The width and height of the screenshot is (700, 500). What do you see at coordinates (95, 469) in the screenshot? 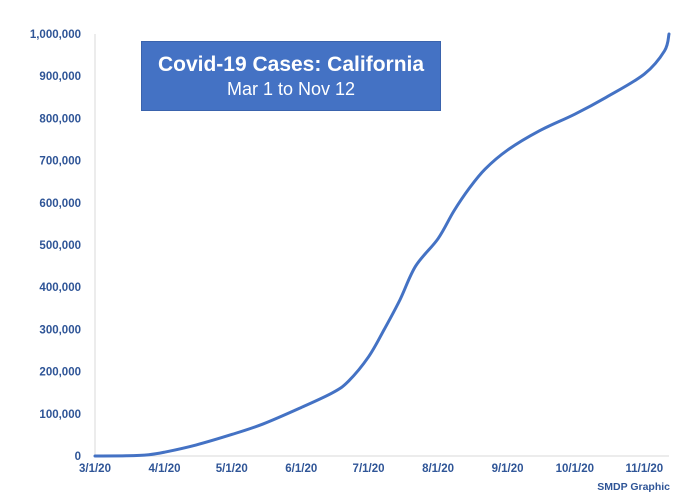
I see `x-tick-label: 3/1/20` at bounding box center [95, 469].